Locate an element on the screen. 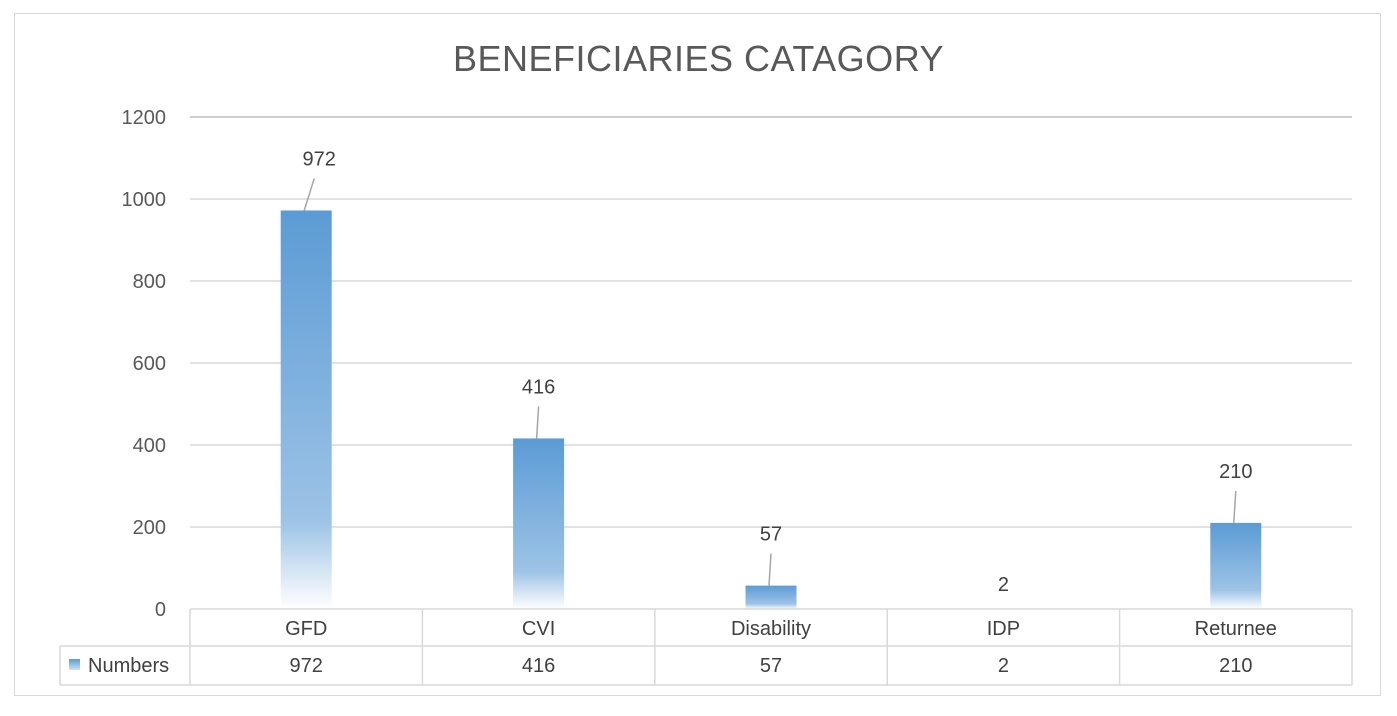 This screenshot has height=716, width=1397. bar-cvi is located at coordinates (539, 523).